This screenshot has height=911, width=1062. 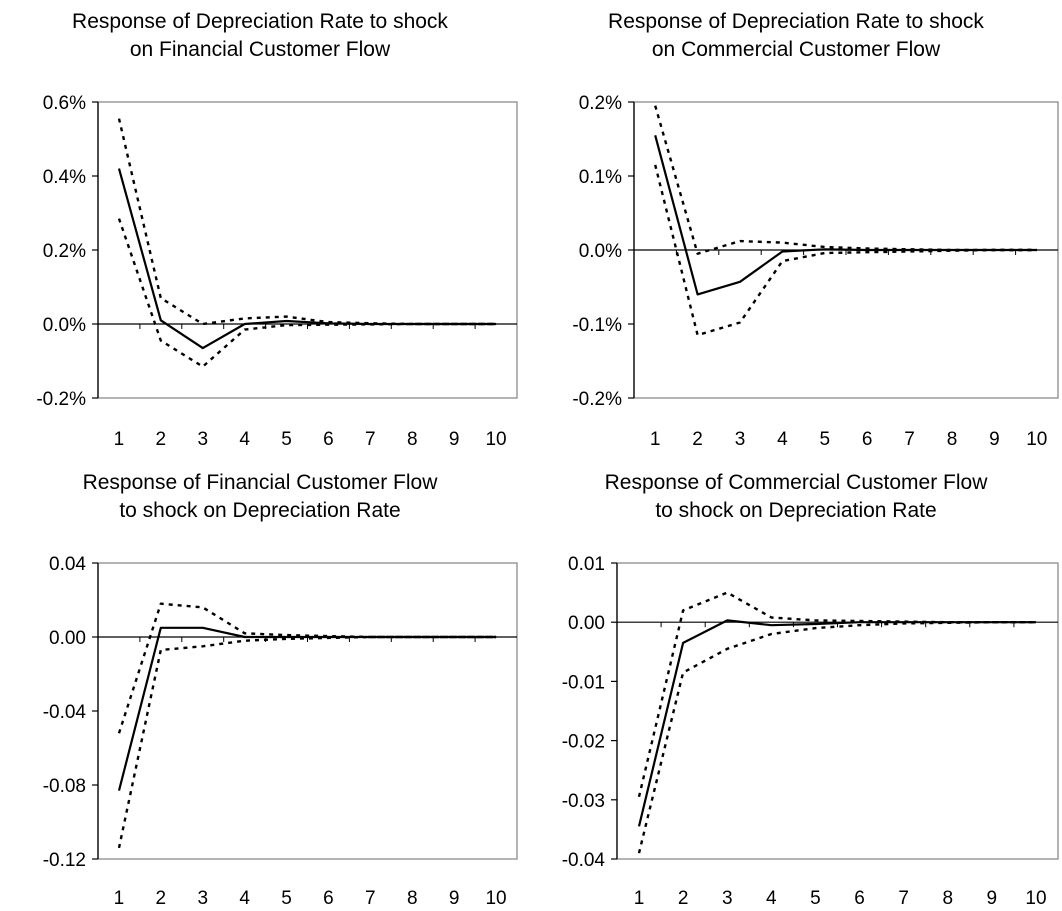 What do you see at coordinates (583, 682) in the screenshot?
I see `y-tick-label: -0.01` at bounding box center [583, 682].